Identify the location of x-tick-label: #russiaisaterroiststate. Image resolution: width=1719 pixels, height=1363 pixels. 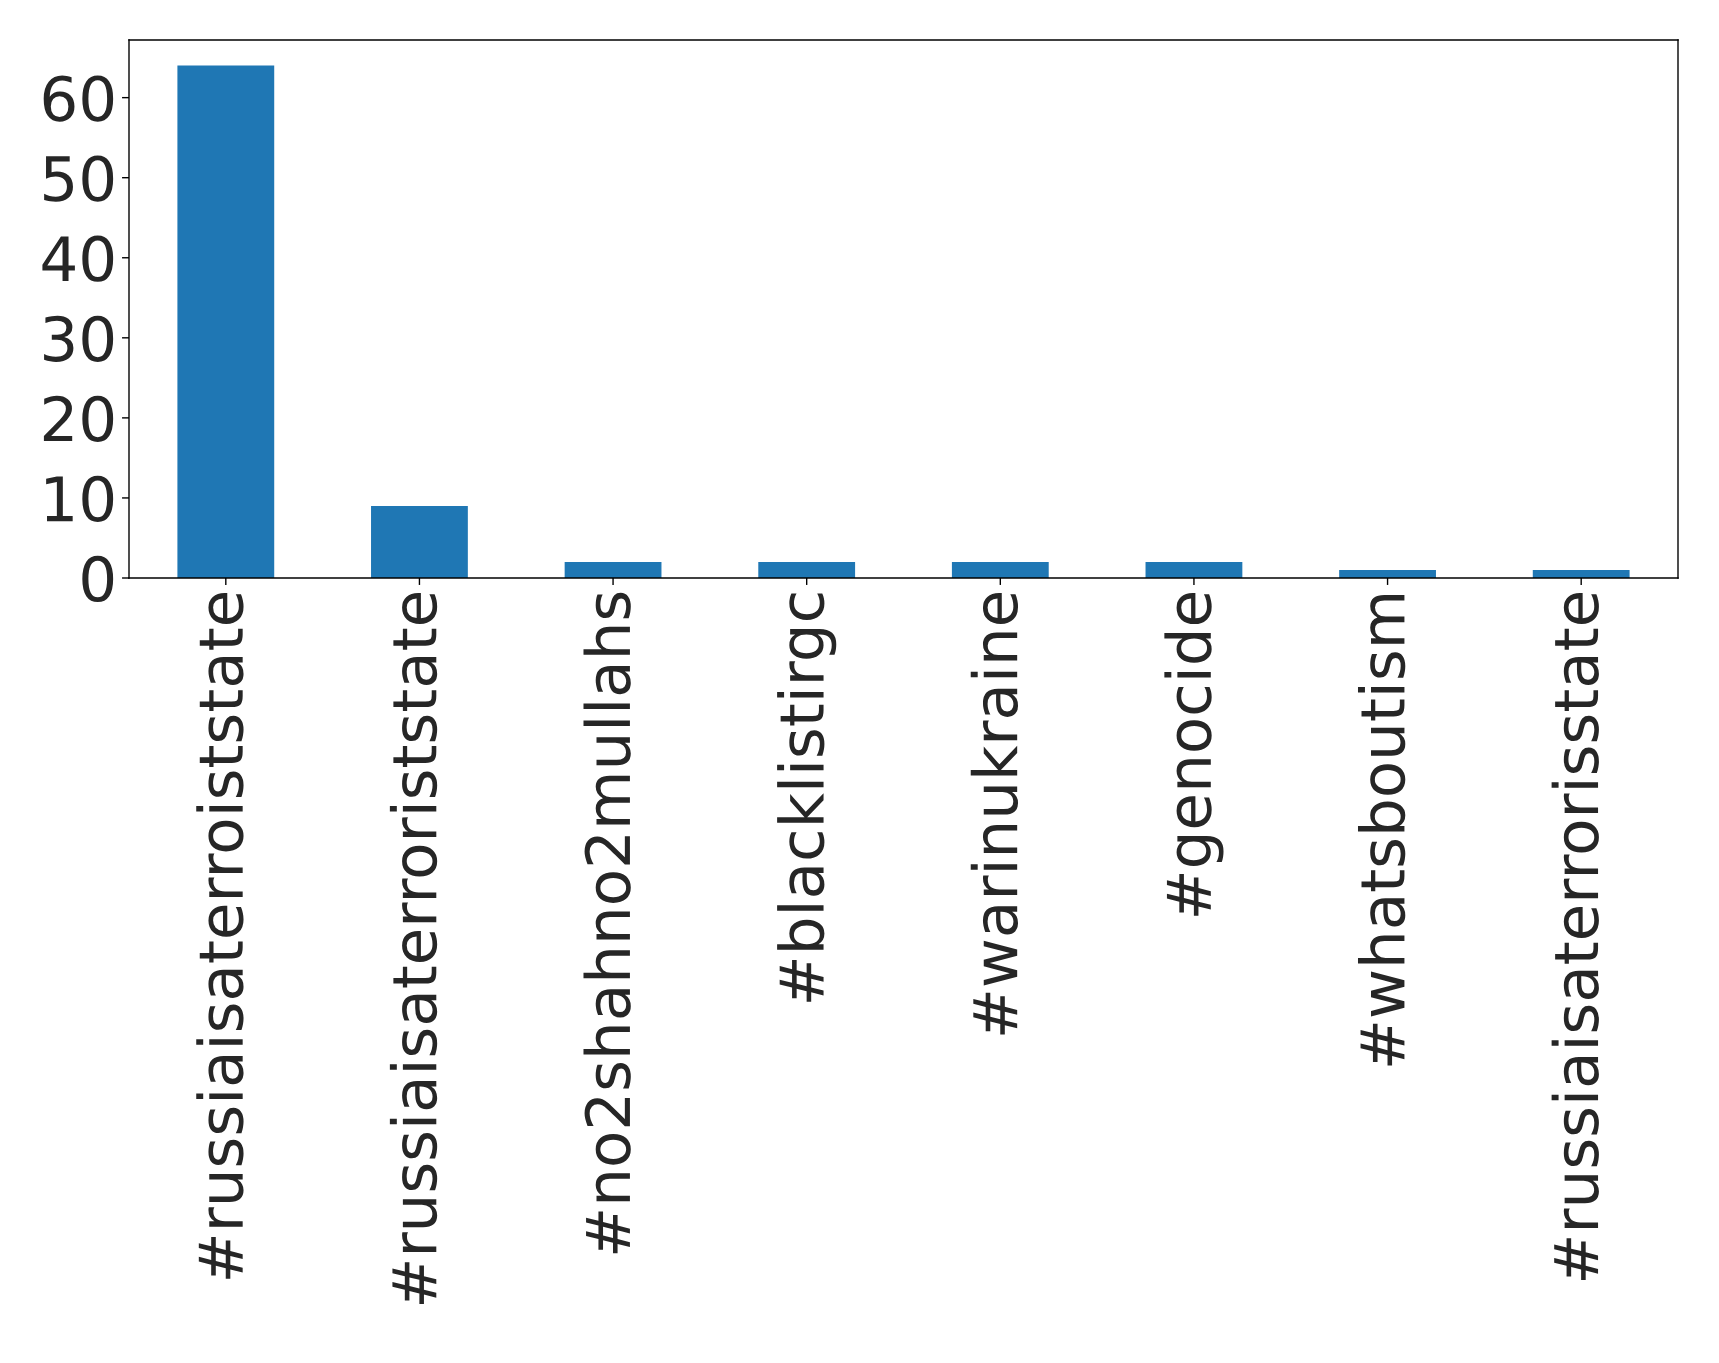
(220, 936).